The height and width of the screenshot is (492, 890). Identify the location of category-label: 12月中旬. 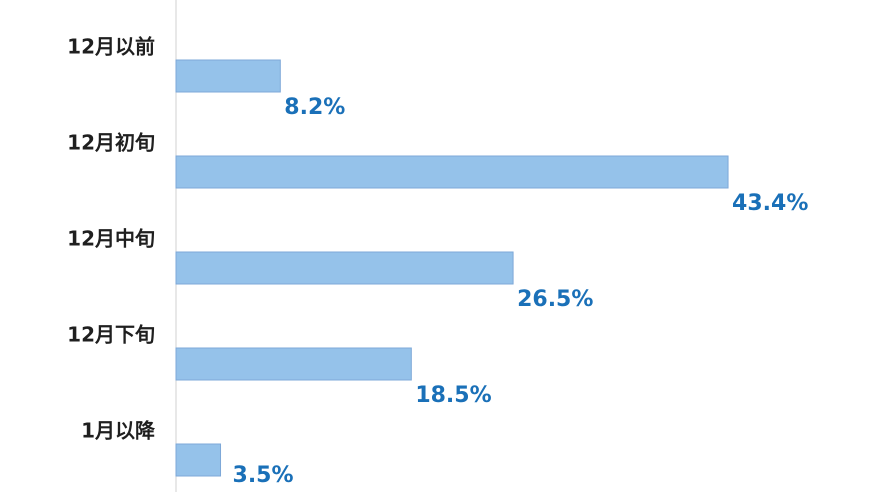
(111, 239).